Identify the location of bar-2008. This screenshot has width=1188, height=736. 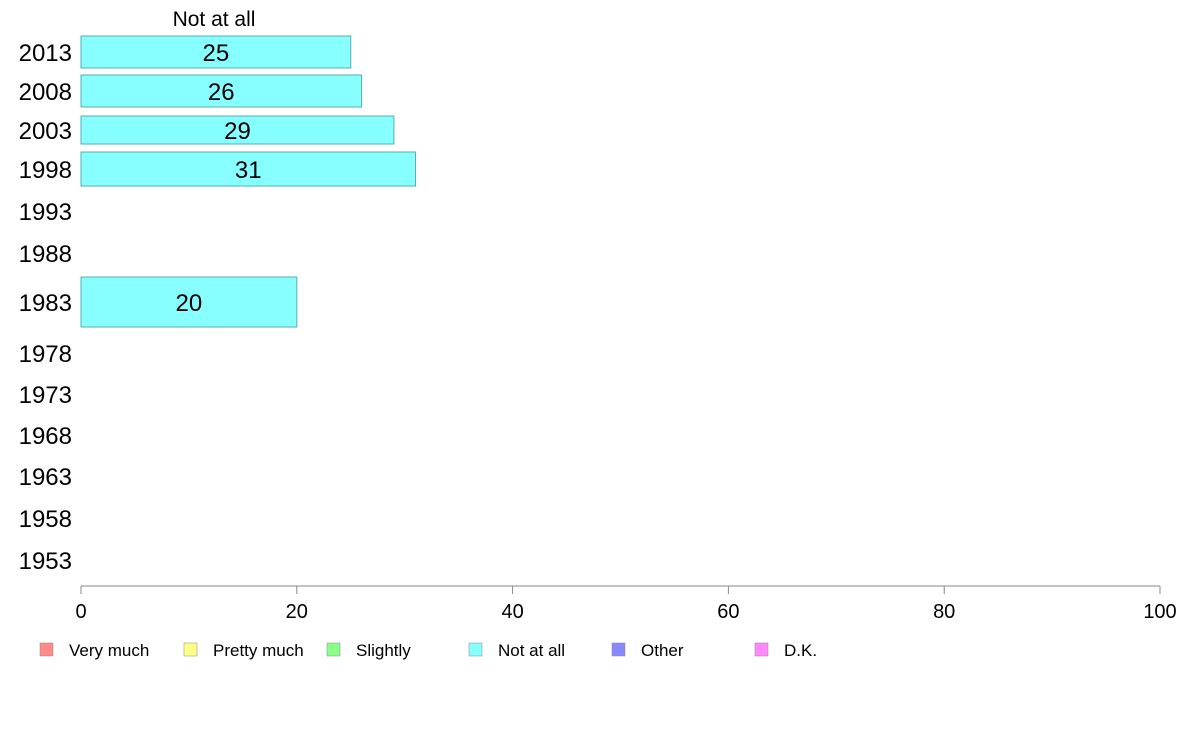
(221, 91).